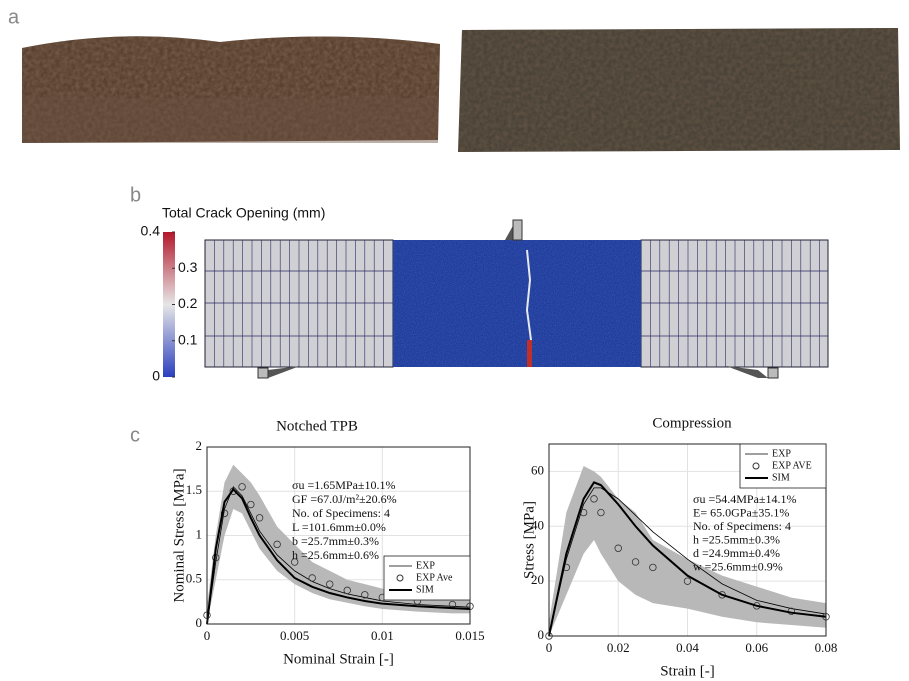 The width and height of the screenshot is (909, 681). I want to click on annotation: h =25.6mm±0.6%, so click(335, 555).